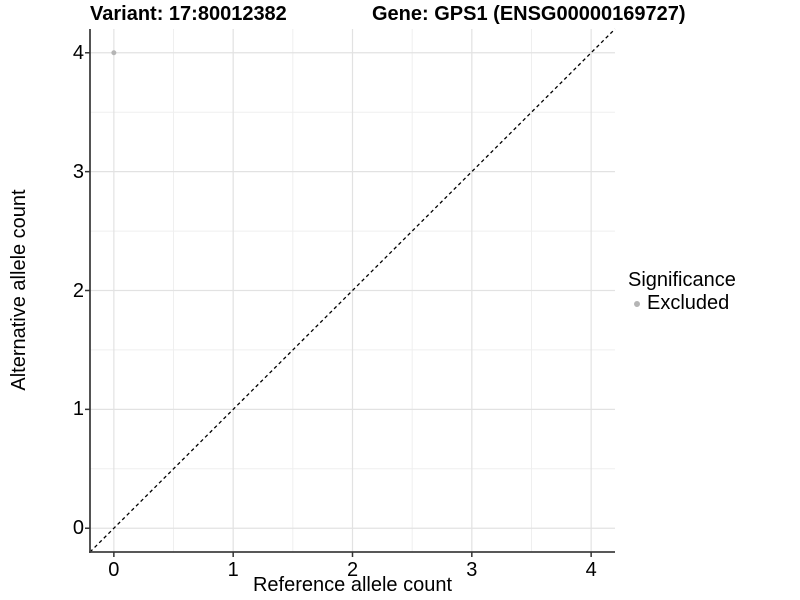 Image resolution: width=800 pixels, height=600 pixels. What do you see at coordinates (637, 303) in the screenshot?
I see `excluded-point-icon` at bounding box center [637, 303].